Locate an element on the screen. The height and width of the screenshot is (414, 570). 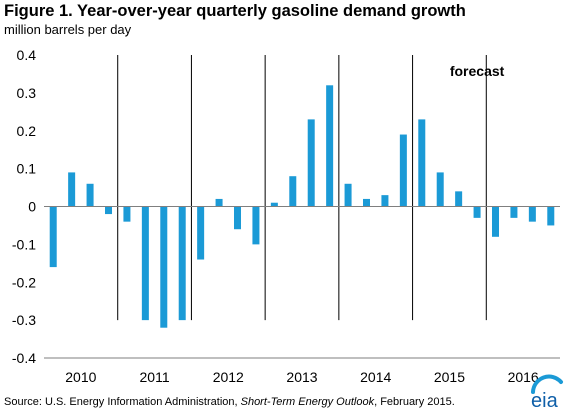
x-tick-label: 2015 is located at coordinates (449, 377).